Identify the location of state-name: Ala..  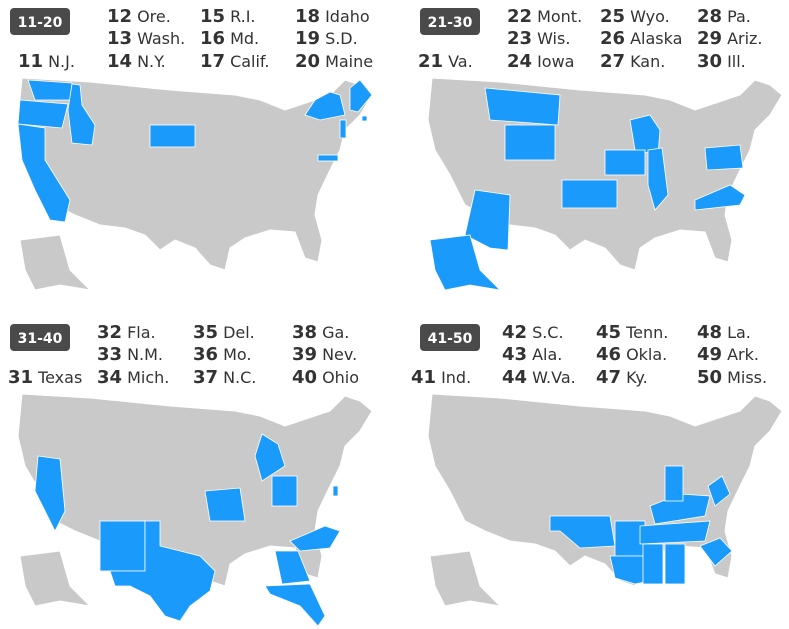
(547, 354).